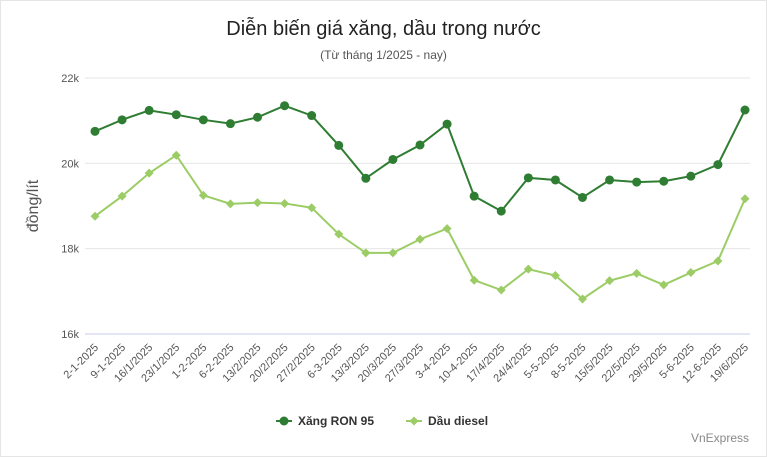  I want to click on y-tick-label: 20k, so click(70, 164).